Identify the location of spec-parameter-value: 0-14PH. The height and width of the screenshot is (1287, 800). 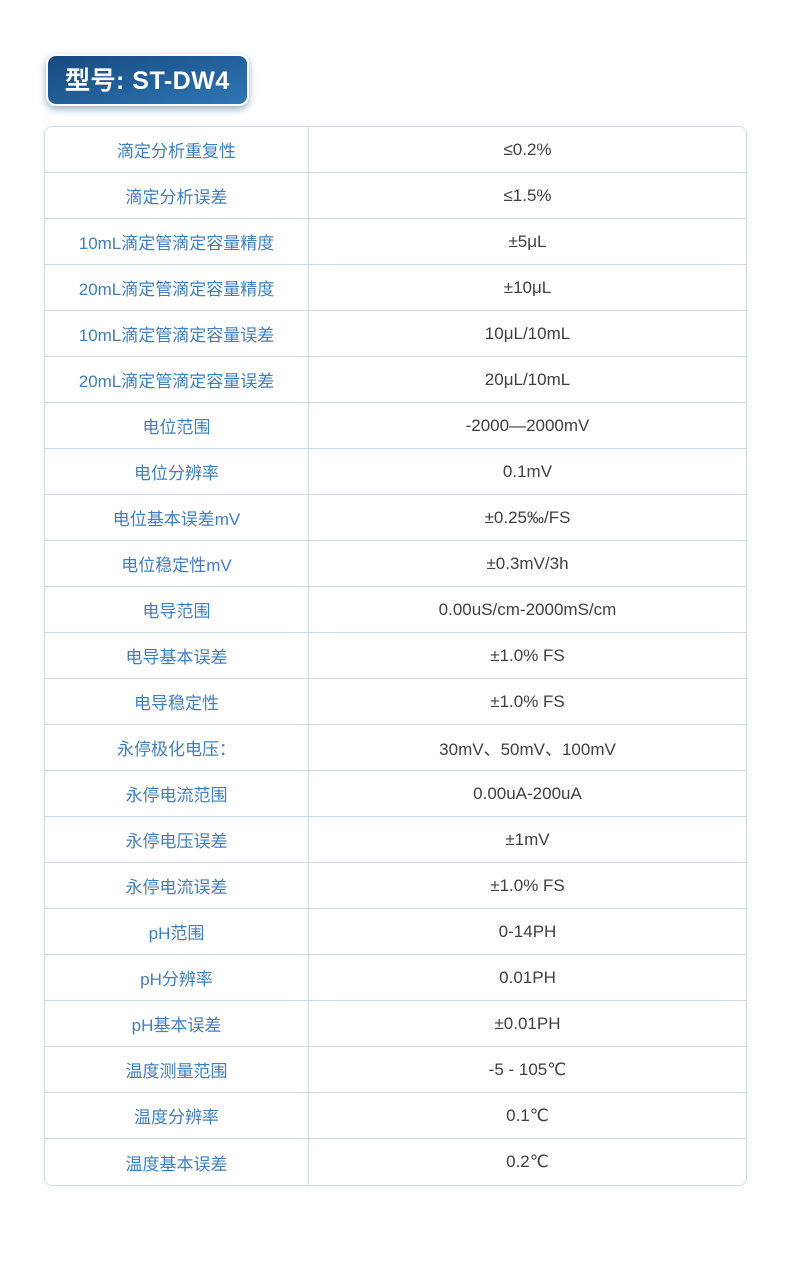
(527, 931).